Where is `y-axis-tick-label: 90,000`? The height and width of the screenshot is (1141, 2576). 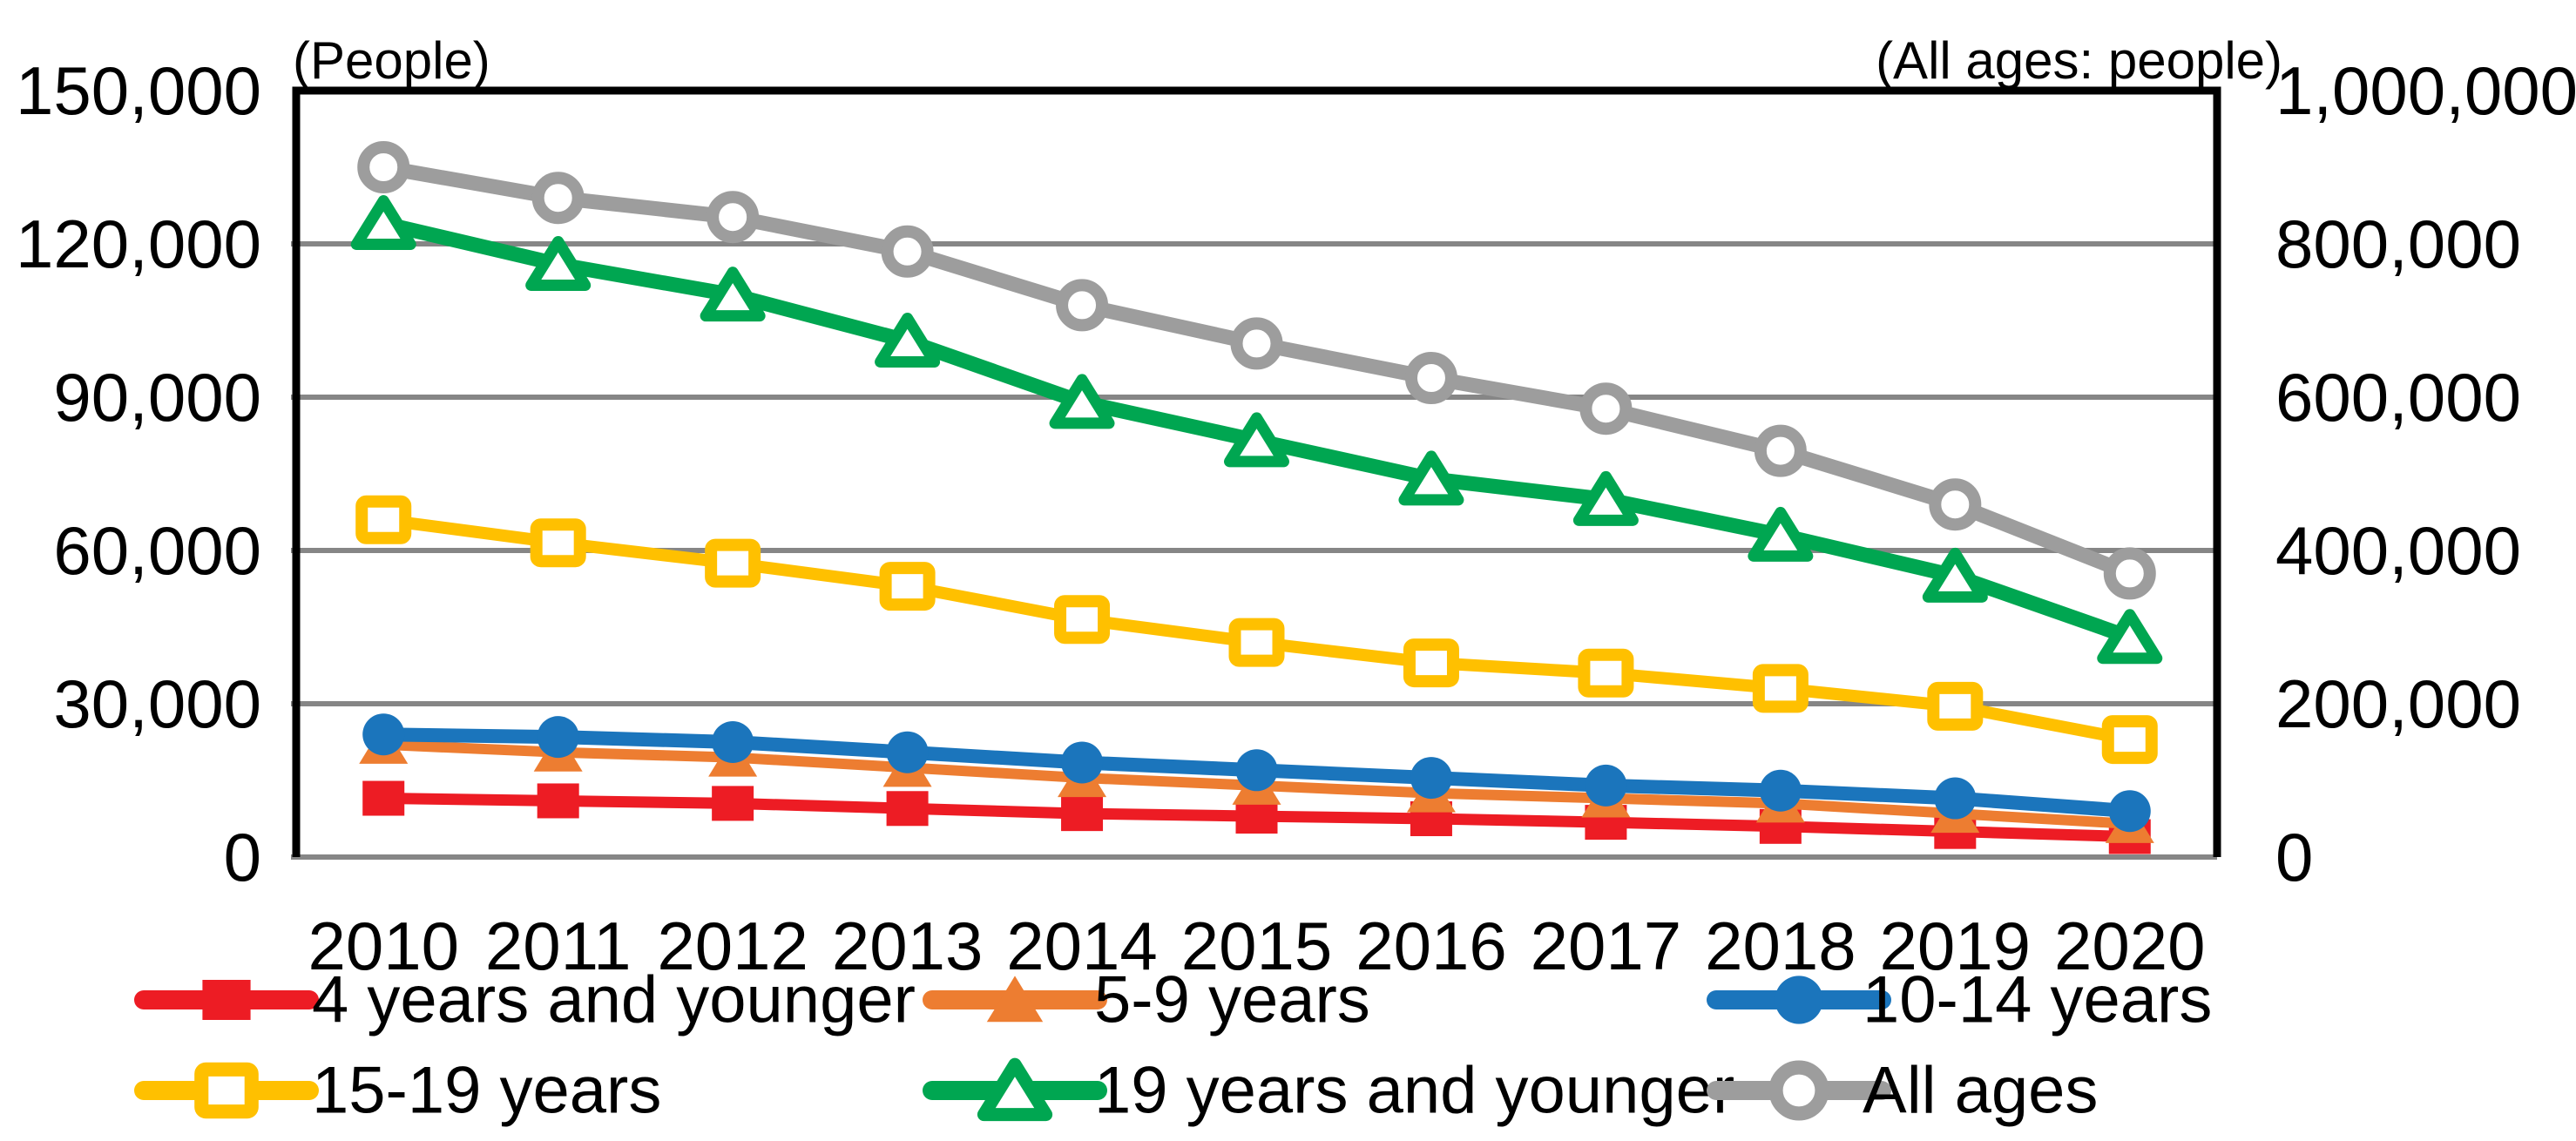
y-axis-tick-label: 90,000 is located at coordinates (157, 397).